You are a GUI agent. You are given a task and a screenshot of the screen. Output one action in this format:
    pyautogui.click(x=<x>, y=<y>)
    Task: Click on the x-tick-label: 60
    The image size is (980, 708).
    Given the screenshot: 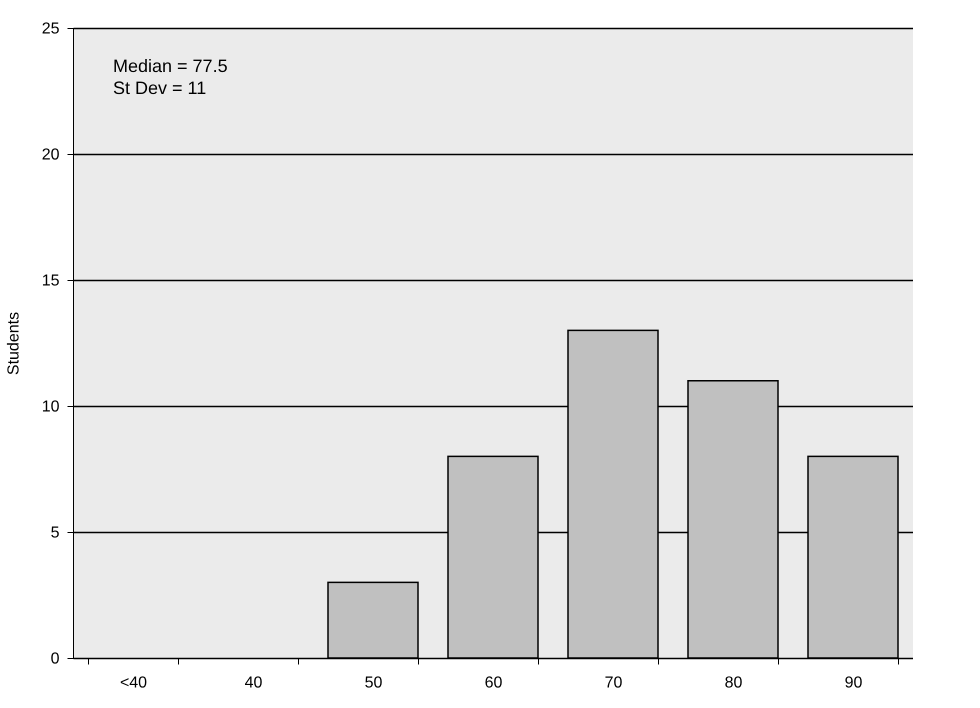 What is the action you would take?
    pyautogui.click(x=493, y=683)
    